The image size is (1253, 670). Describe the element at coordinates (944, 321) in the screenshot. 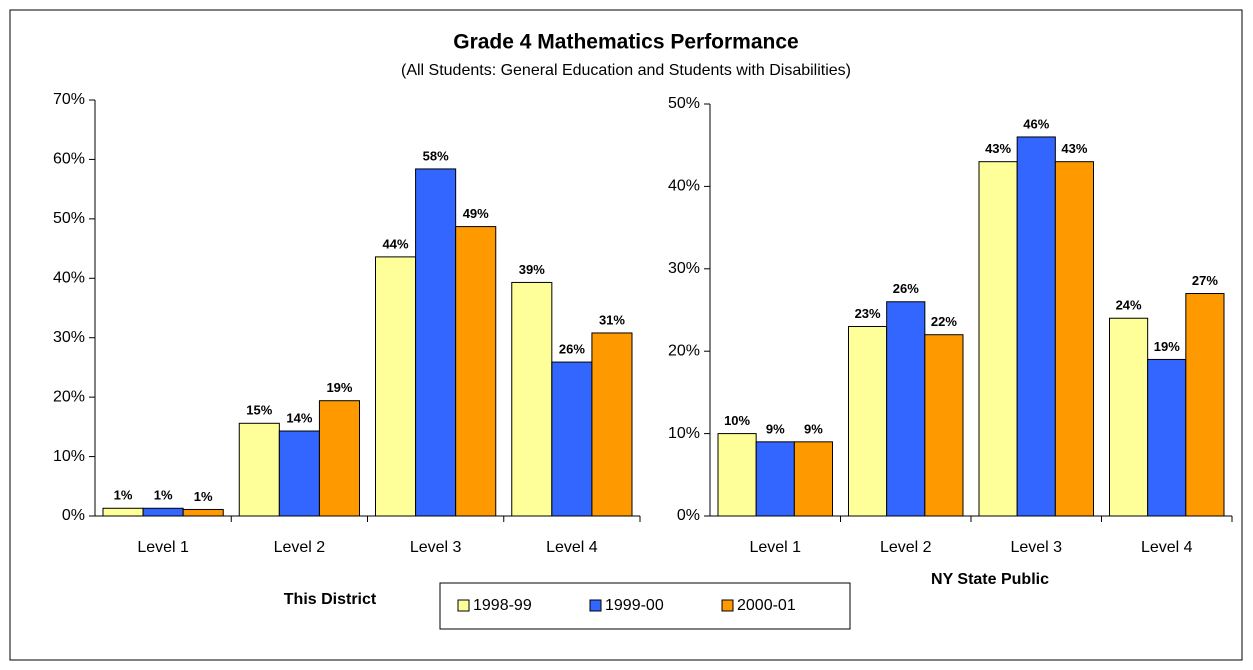

I see `value-label: 22%` at that location.